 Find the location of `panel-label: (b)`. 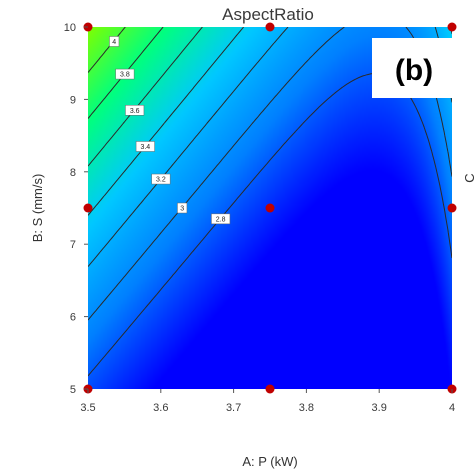

panel-label: (b) is located at coordinates (414, 70).